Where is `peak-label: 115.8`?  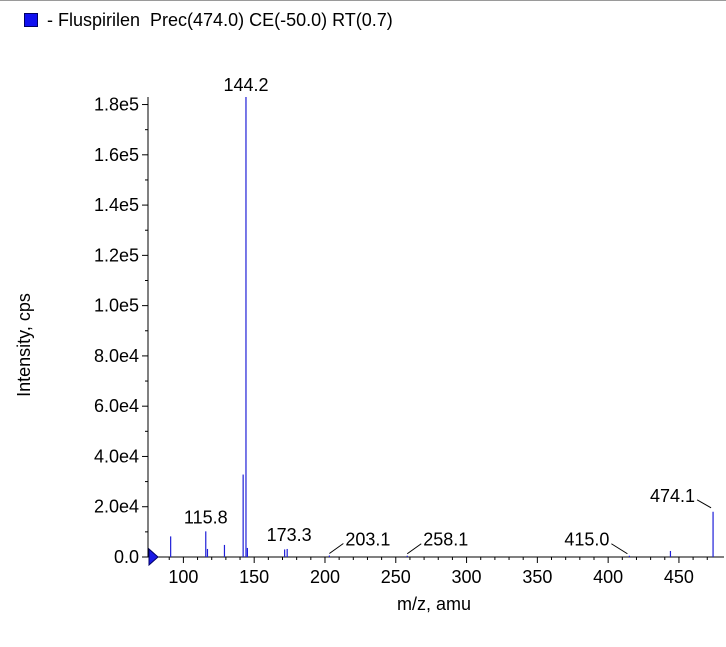
peak-label: 115.8 is located at coordinates (206, 517).